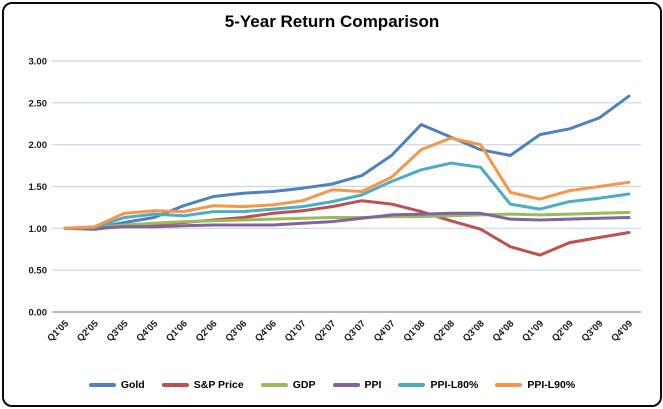 This screenshot has height=409, width=663. What do you see at coordinates (454, 385) in the screenshot?
I see `legend-label-ppi-l80: PPI-L80%` at bounding box center [454, 385].